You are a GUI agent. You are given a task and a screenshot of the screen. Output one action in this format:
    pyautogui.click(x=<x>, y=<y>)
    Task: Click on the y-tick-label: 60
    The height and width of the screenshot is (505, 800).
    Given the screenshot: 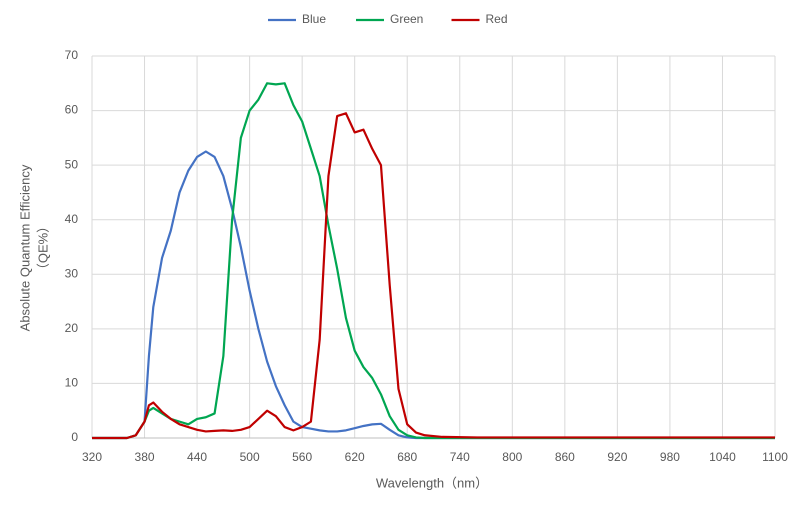 What is the action you would take?
    pyautogui.click(x=72, y=110)
    